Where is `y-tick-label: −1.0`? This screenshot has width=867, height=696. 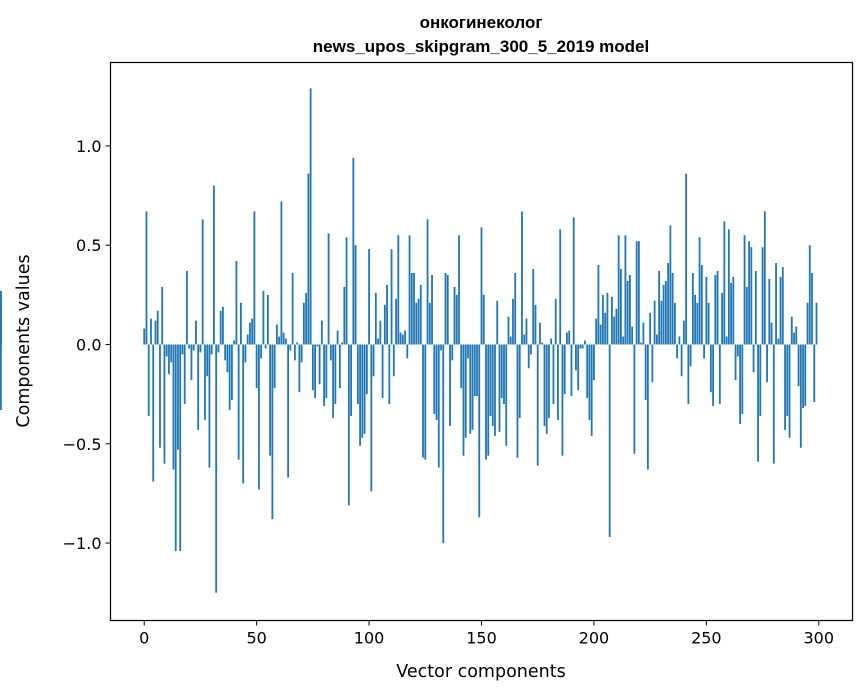
y-tick-label: −1.0 is located at coordinates (82, 543).